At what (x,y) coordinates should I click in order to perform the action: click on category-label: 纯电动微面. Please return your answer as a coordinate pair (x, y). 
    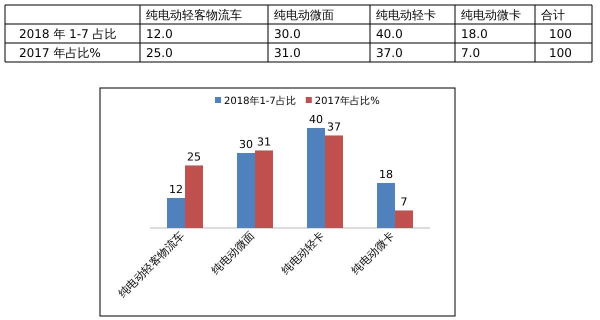
    Looking at the image, I should click on (304, 15).